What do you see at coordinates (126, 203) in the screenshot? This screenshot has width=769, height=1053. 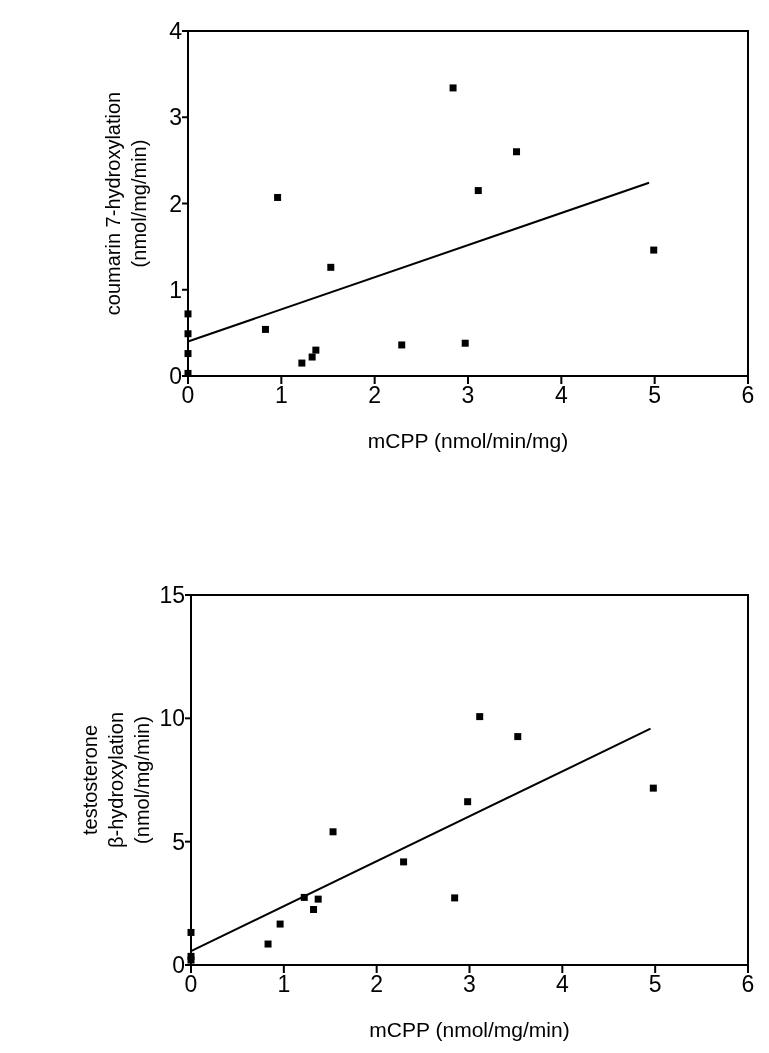 I see `y-axis-title: coumarin 7-hydroxylation (nmol/mg/min)` at bounding box center [126, 203].